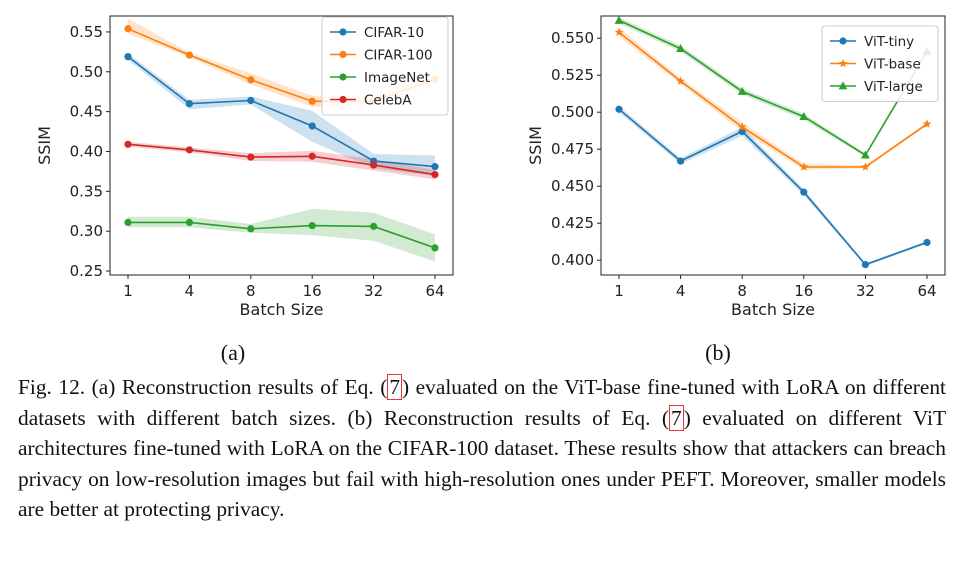 Image resolution: width=960 pixels, height=587 pixels. What do you see at coordinates (572, 75) in the screenshot?
I see `y-tick-label: 0.525` at bounding box center [572, 75].